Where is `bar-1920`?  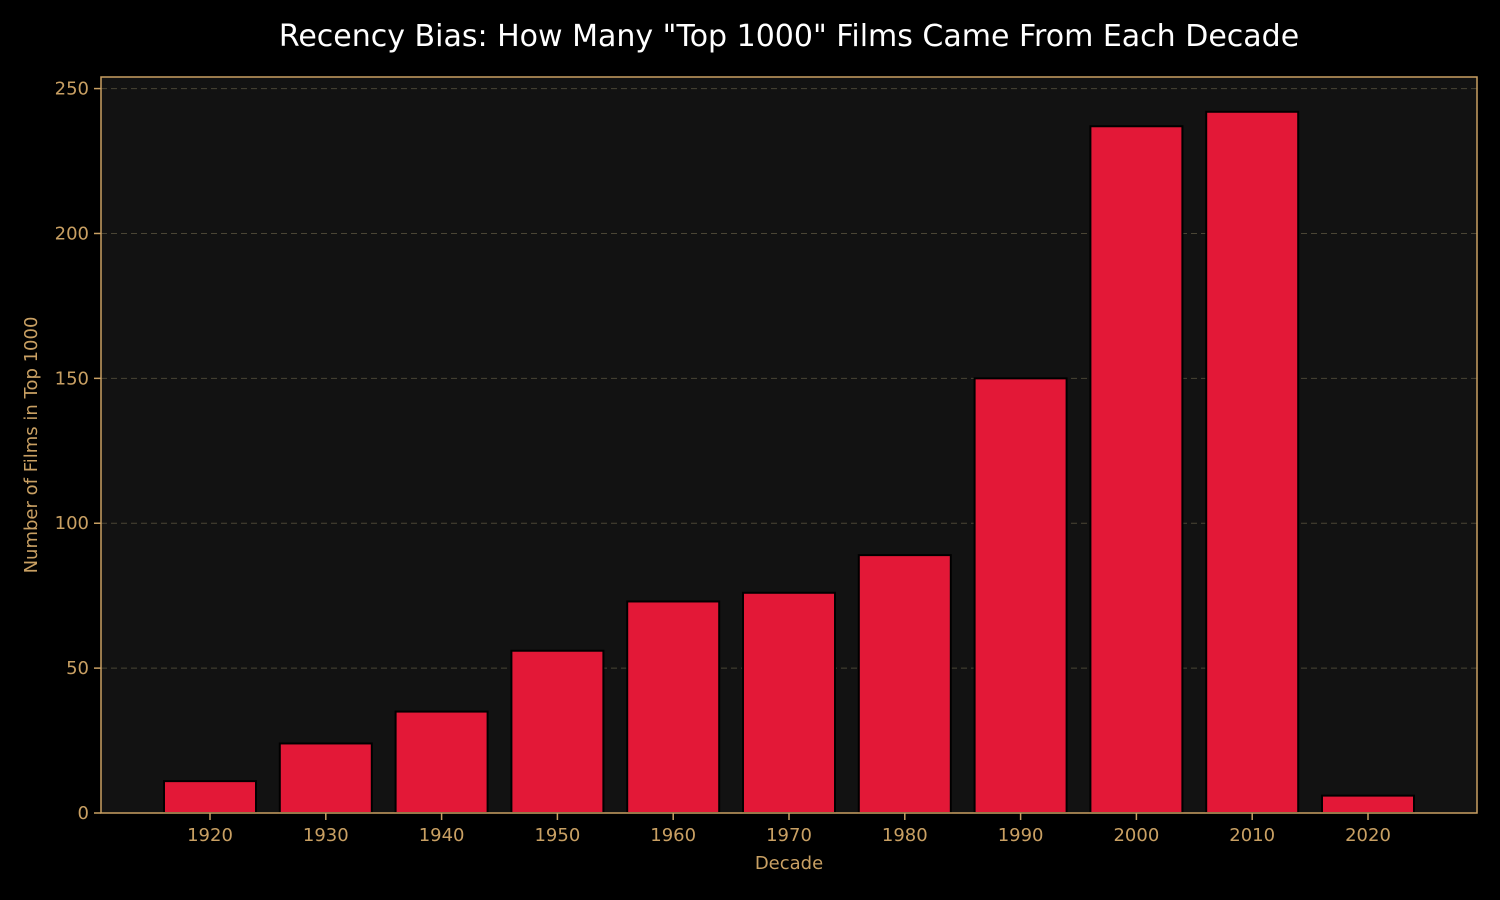 bar-1920 is located at coordinates (210, 797).